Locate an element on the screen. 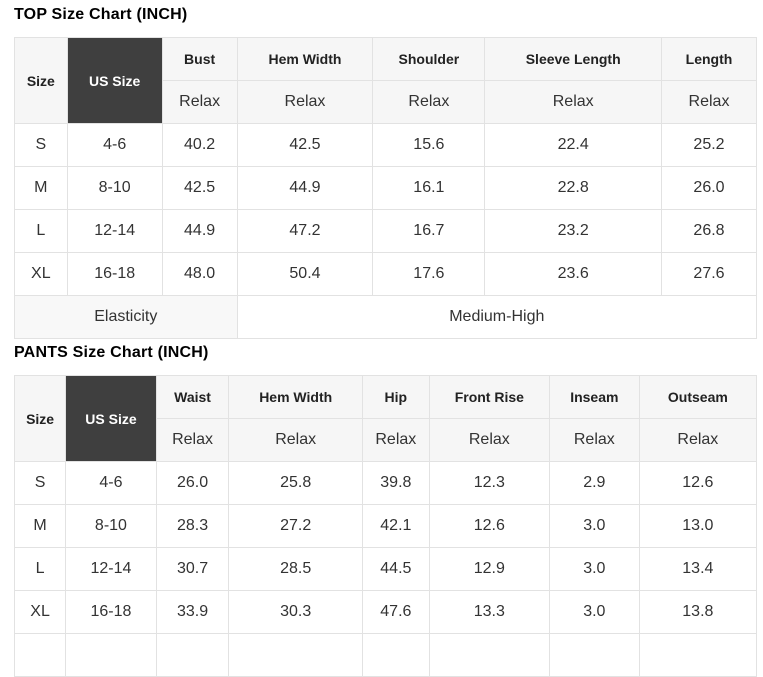 This screenshot has width=763, height=677. value-cell: 22.4 is located at coordinates (573, 145).